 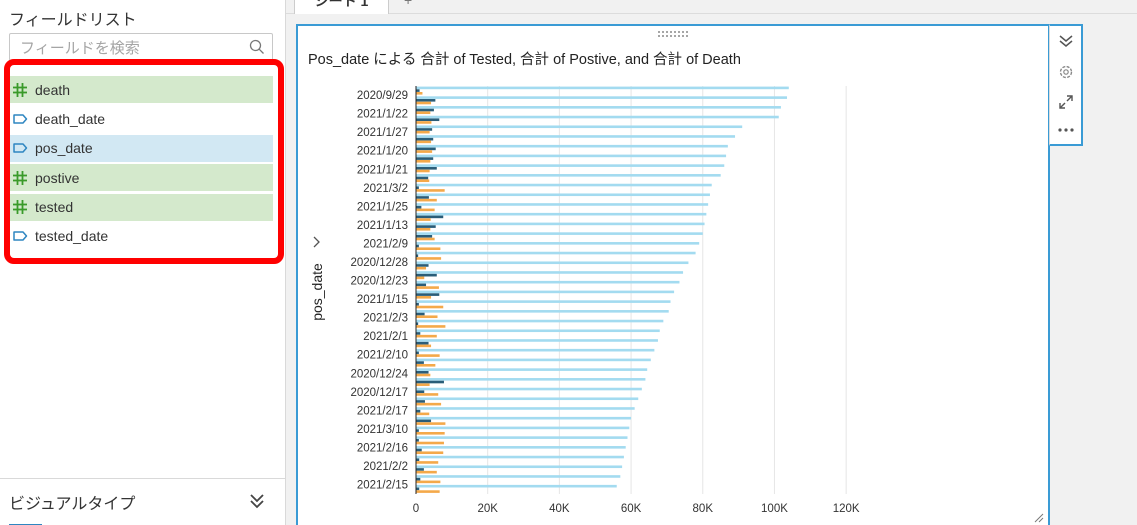 I want to click on collapse-chevron-icon, so click(x=1066, y=41).